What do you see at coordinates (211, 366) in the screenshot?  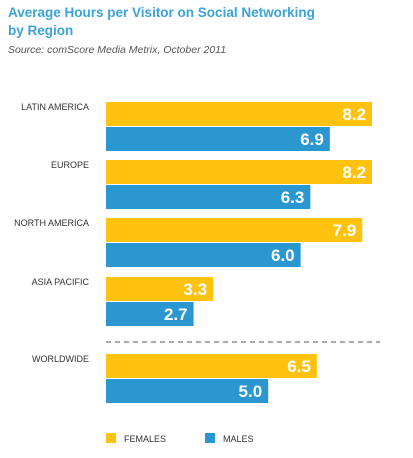 I see `bar-worldwide-females` at bounding box center [211, 366].